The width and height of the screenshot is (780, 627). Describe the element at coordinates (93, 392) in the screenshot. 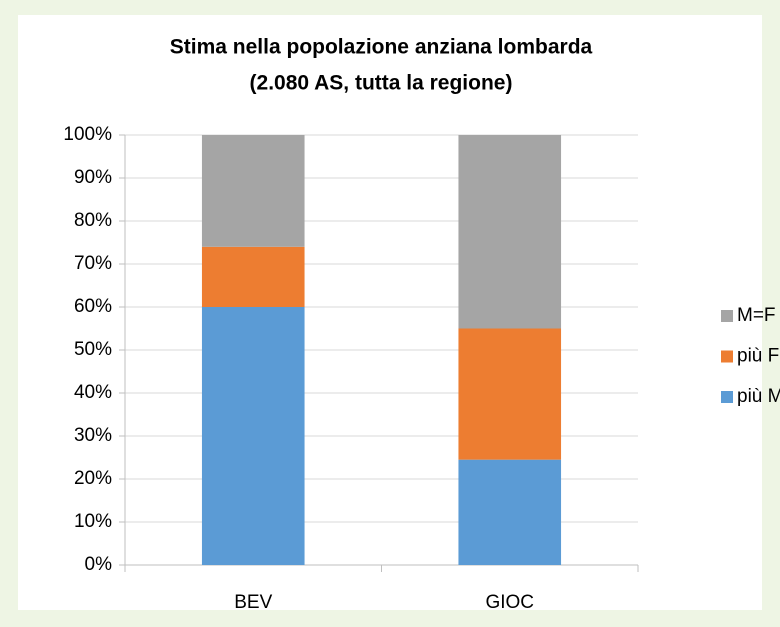

I see `y-tick-label: 40%` at that location.